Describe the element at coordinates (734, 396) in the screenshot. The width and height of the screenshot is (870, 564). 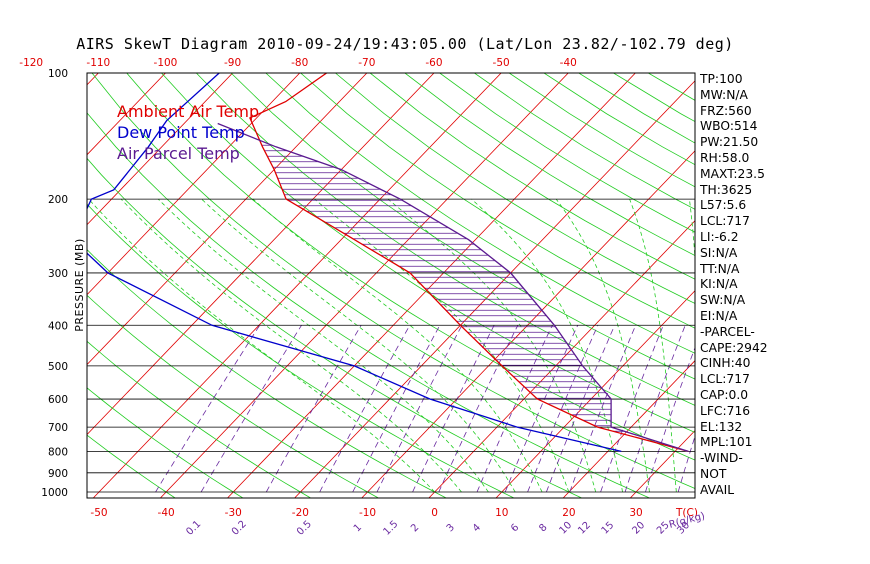
I see `stat-cap: CAP:0.0` at that location.